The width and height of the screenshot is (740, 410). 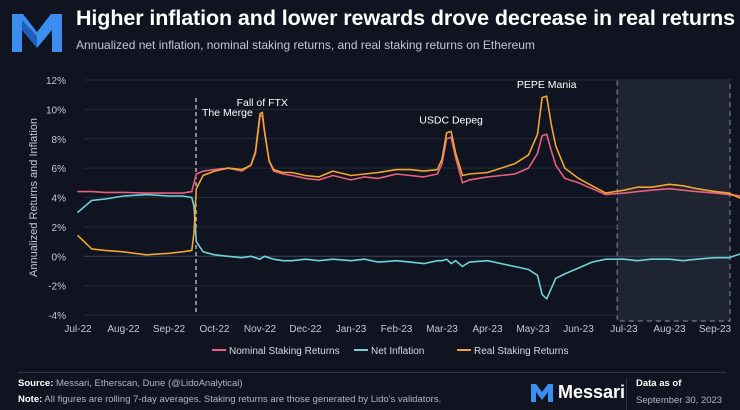 I want to click on x-tick-label: Jan-23, so click(x=351, y=329).